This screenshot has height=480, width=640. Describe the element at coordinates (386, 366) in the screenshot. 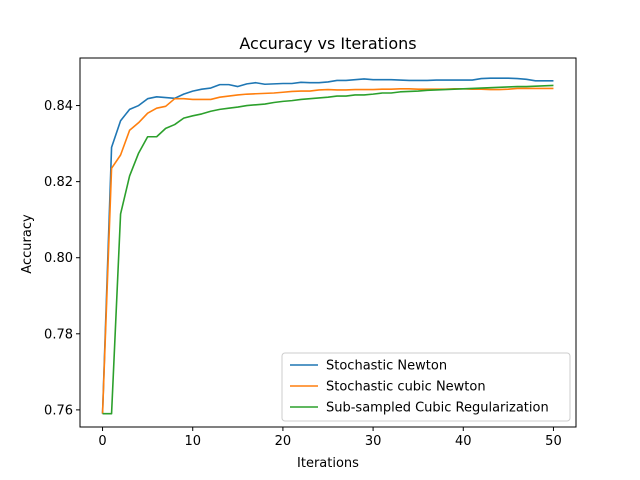

I see `legend-entry-1: Stochastic Newton` at that location.